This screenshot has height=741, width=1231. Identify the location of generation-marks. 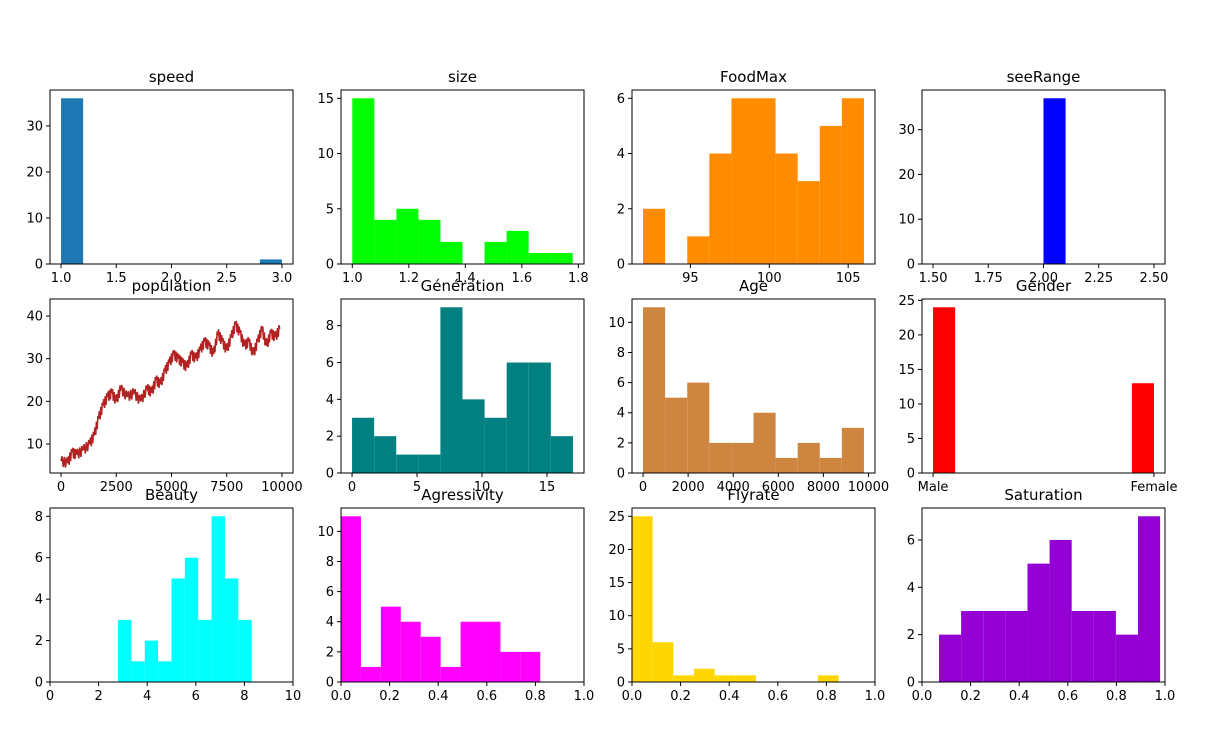
(462, 390).